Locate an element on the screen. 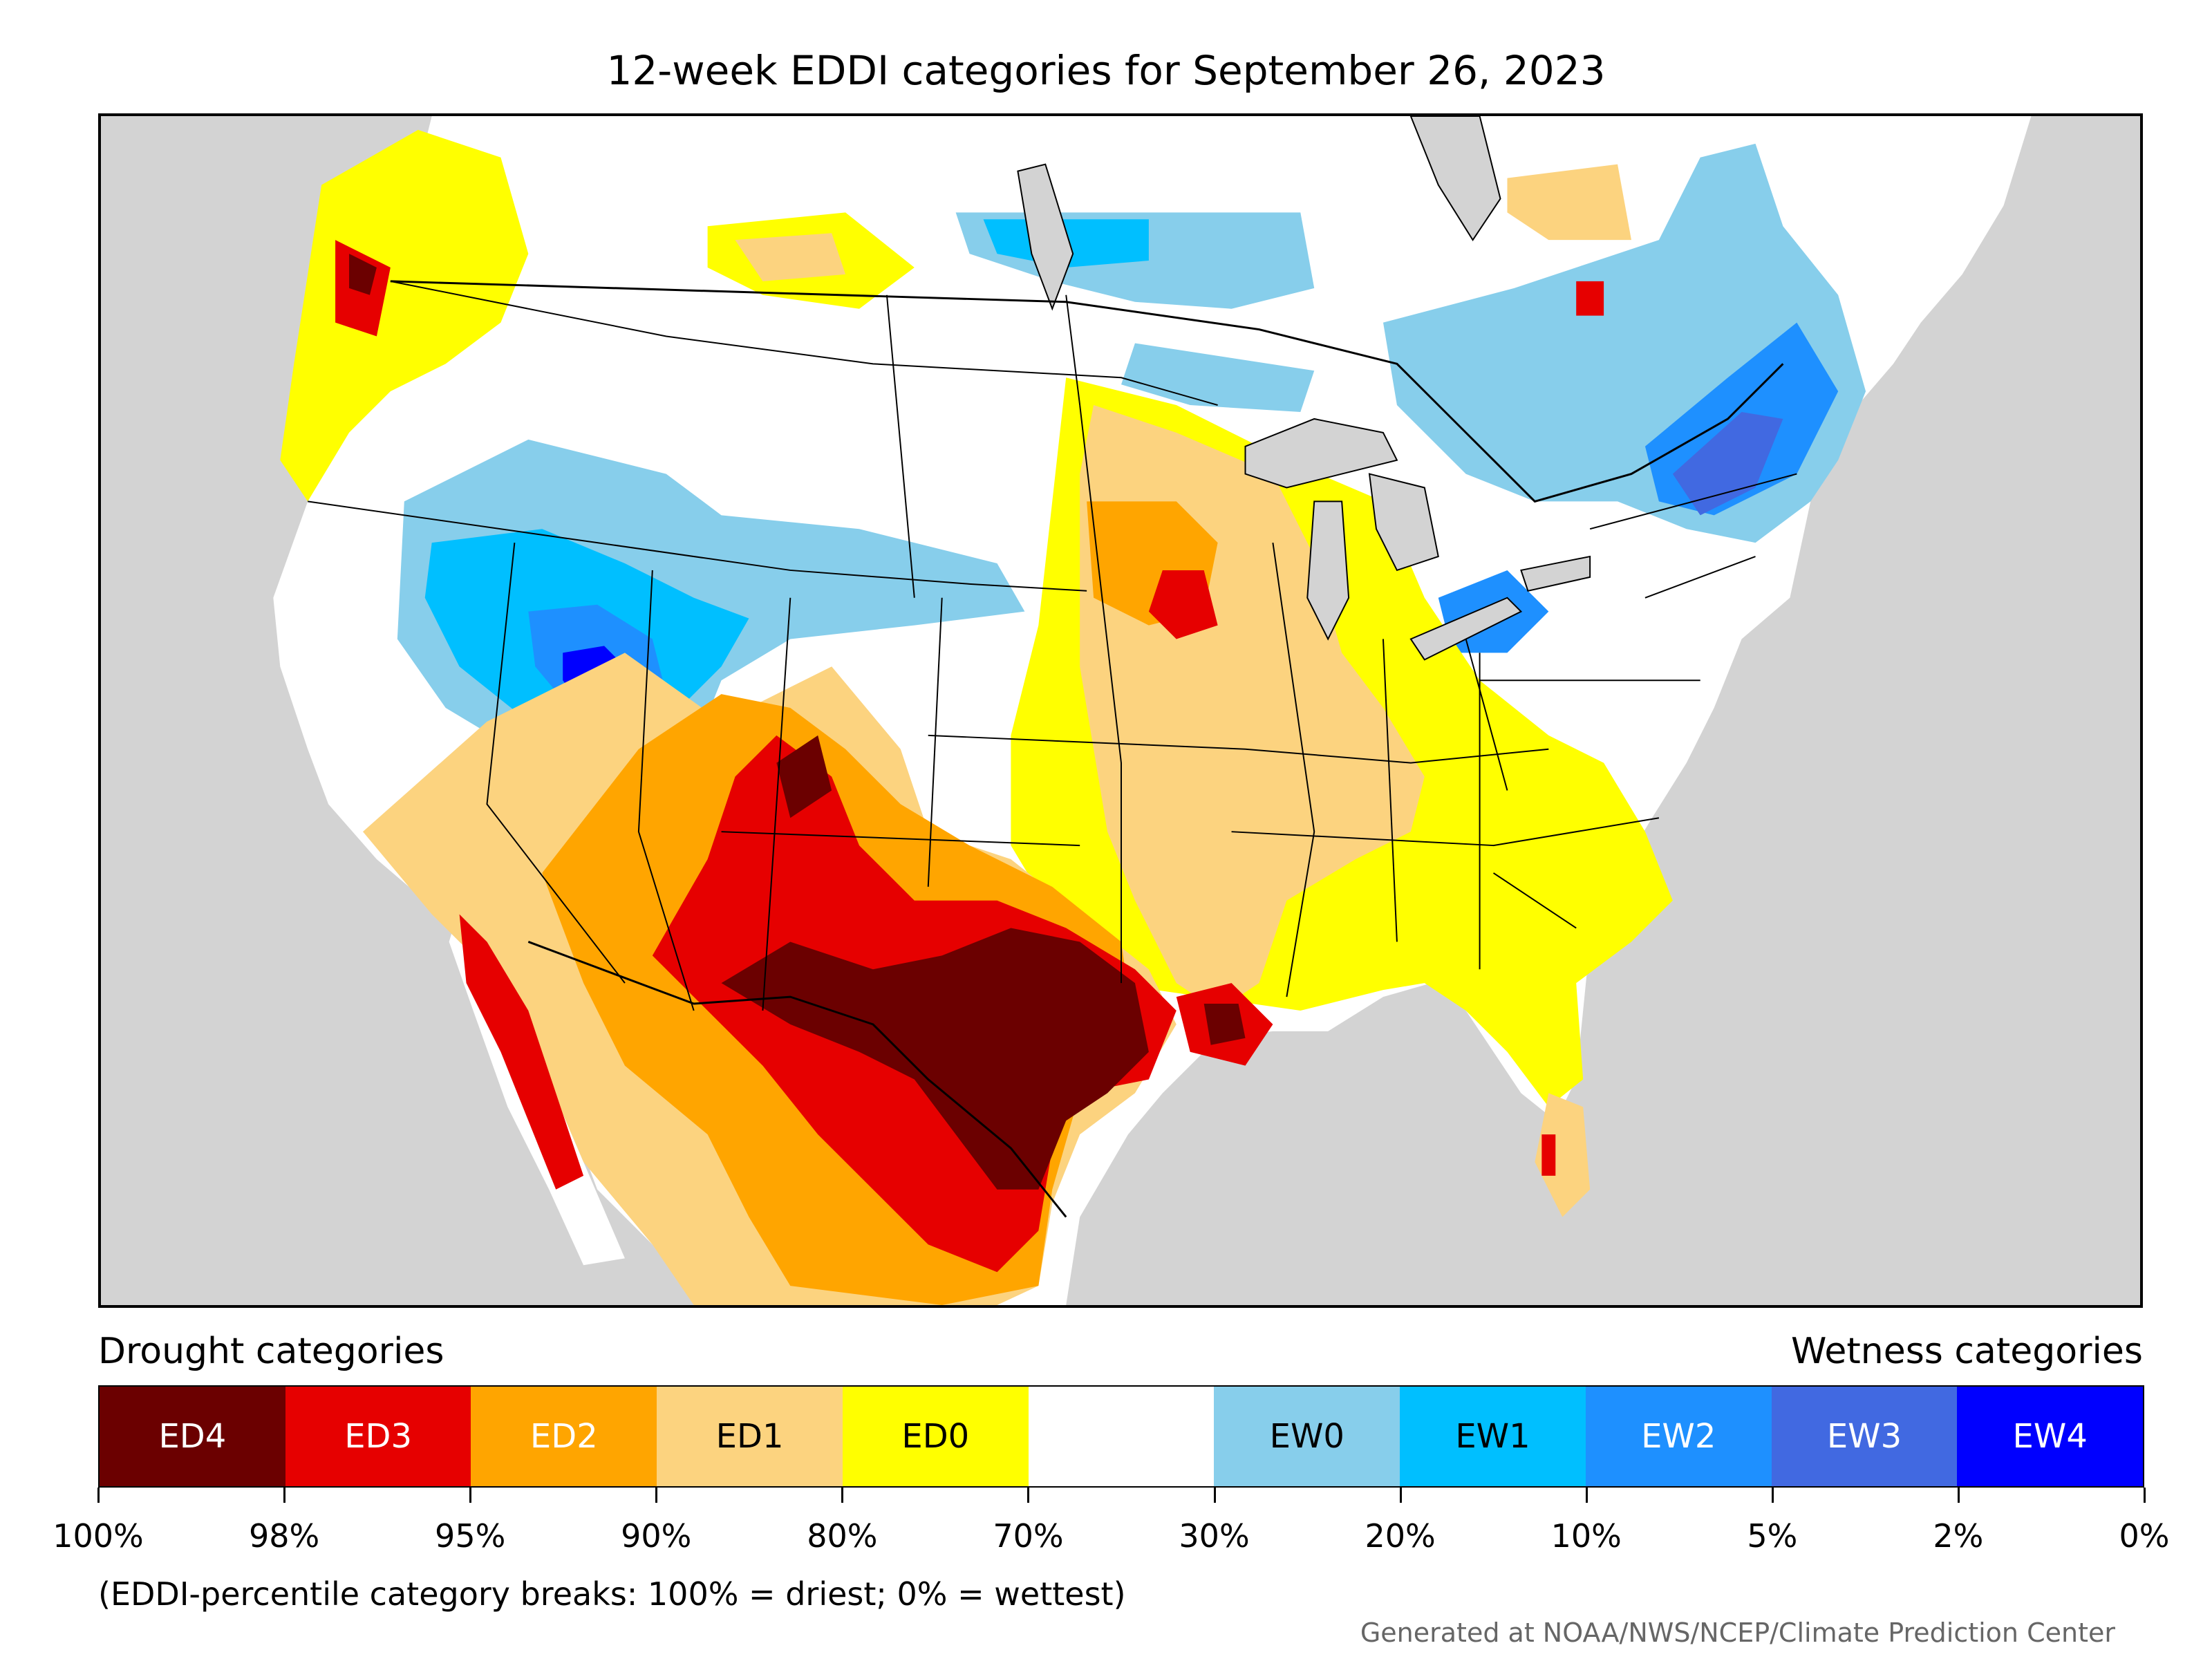 This screenshot has height=1659, width=2212. water-bodies is located at coordinates (1304, 388).